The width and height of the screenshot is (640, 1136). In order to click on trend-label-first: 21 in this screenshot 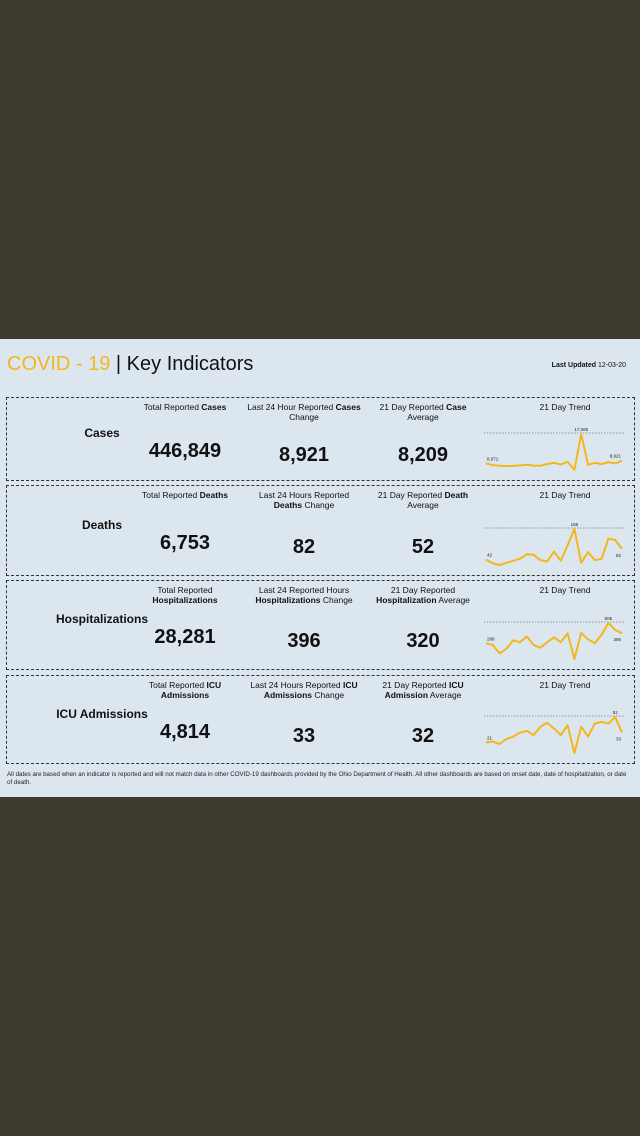, I will do `click(490, 737)`.